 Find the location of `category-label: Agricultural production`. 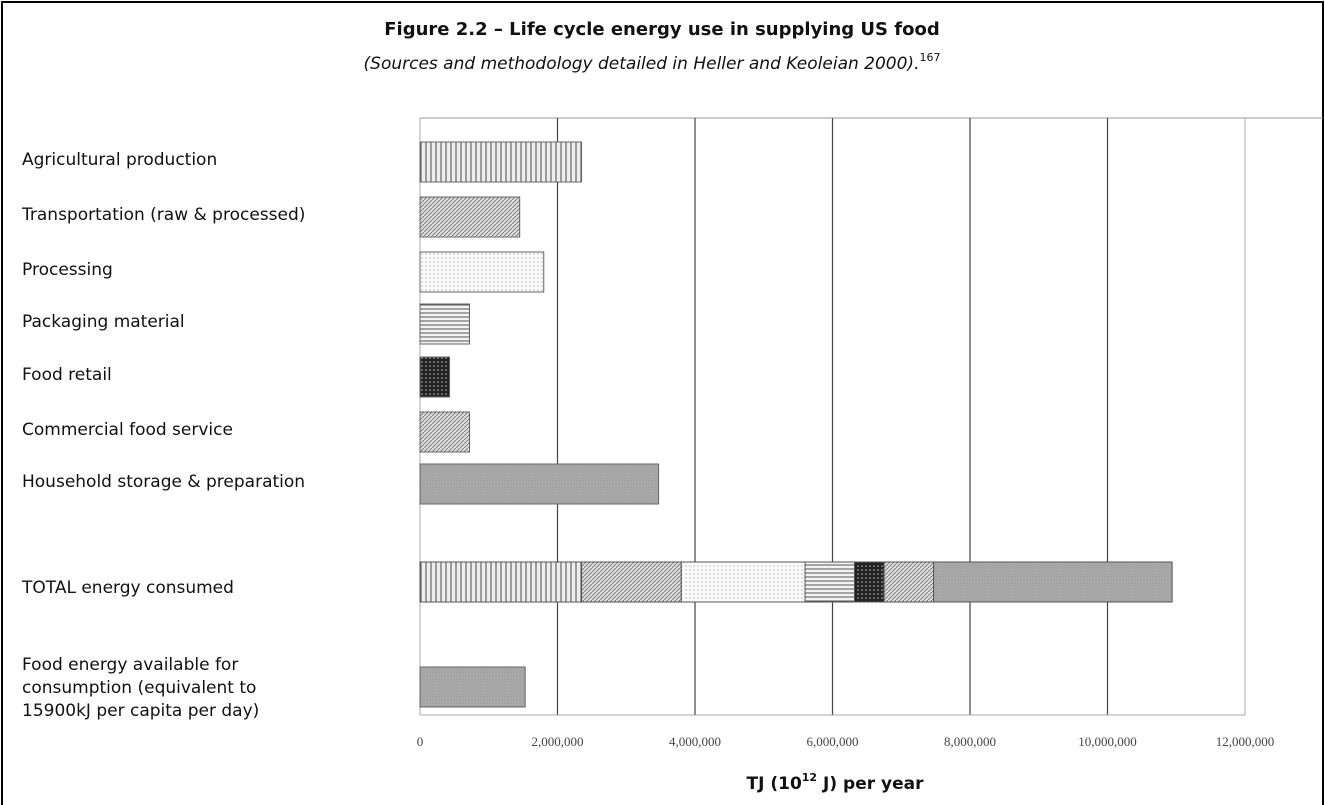

category-label: Agricultural production is located at coordinates (119, 160).